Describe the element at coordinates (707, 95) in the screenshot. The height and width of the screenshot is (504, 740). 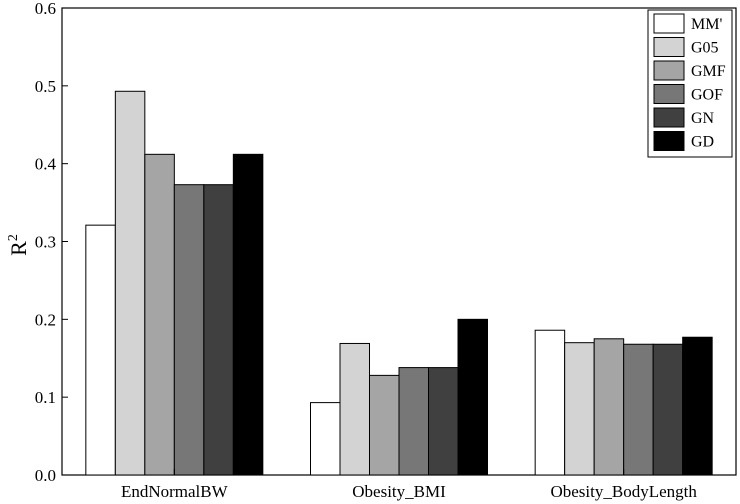
I see `legend-label: GOF` at that location.